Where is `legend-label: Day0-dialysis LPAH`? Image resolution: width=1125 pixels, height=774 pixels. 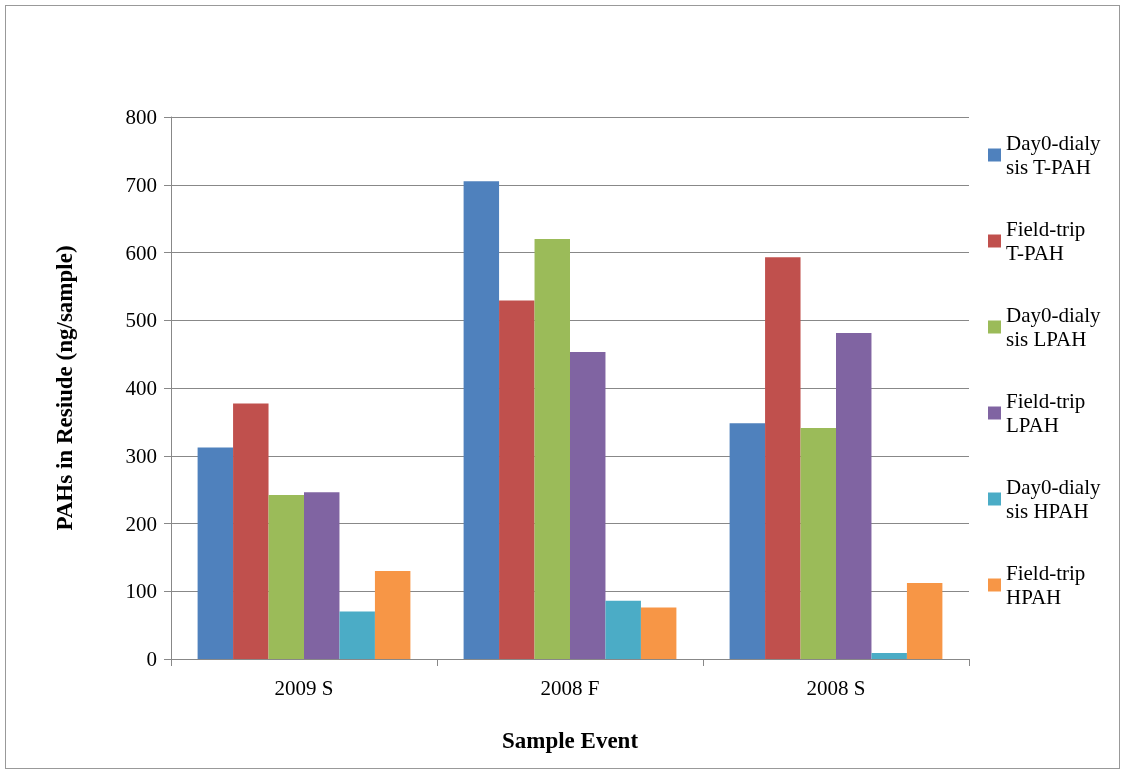
legend-label: Day0-dialysis LPAH is located at coordinates (1053, 327).